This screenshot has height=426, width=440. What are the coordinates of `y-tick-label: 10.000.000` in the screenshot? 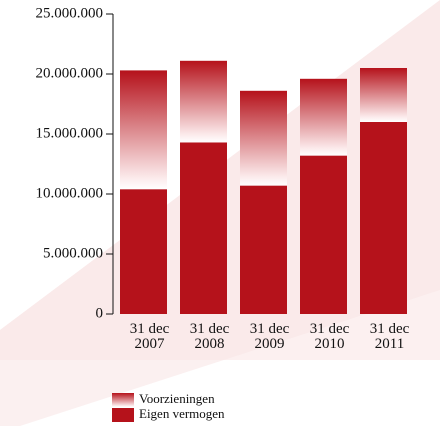 It's located at (70, 193).